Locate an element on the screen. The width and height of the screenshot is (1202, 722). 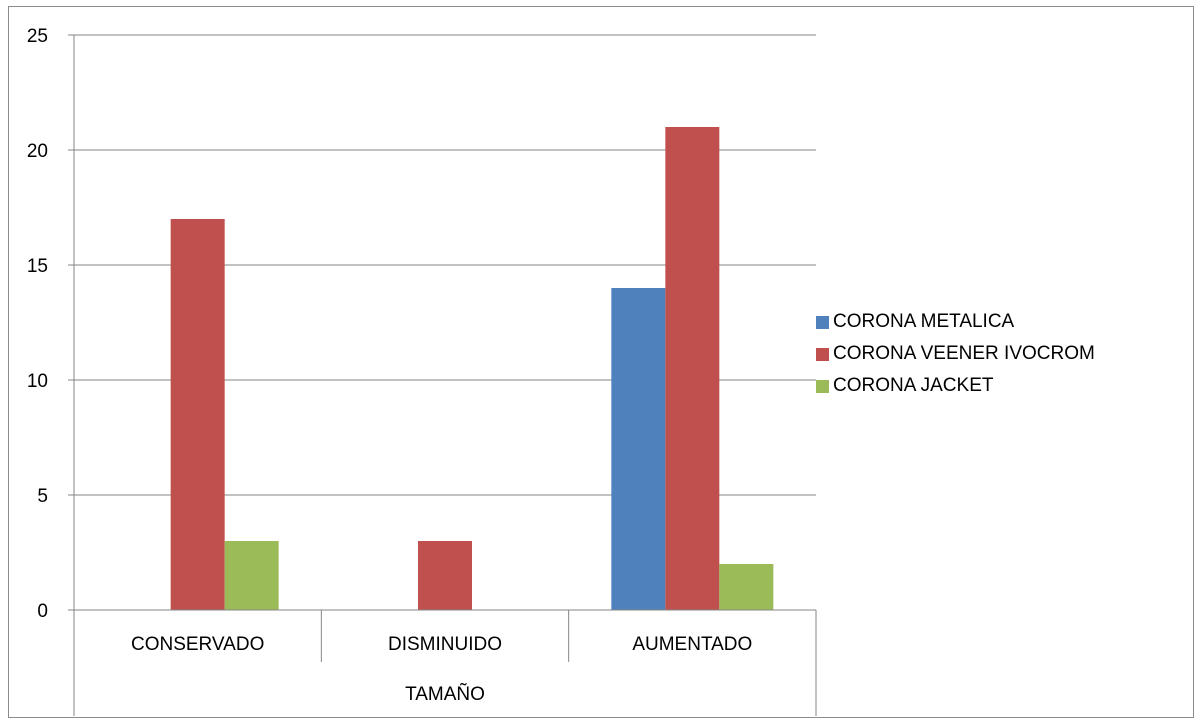
y-tick-label: 25 is located at coordinates (37, 36).